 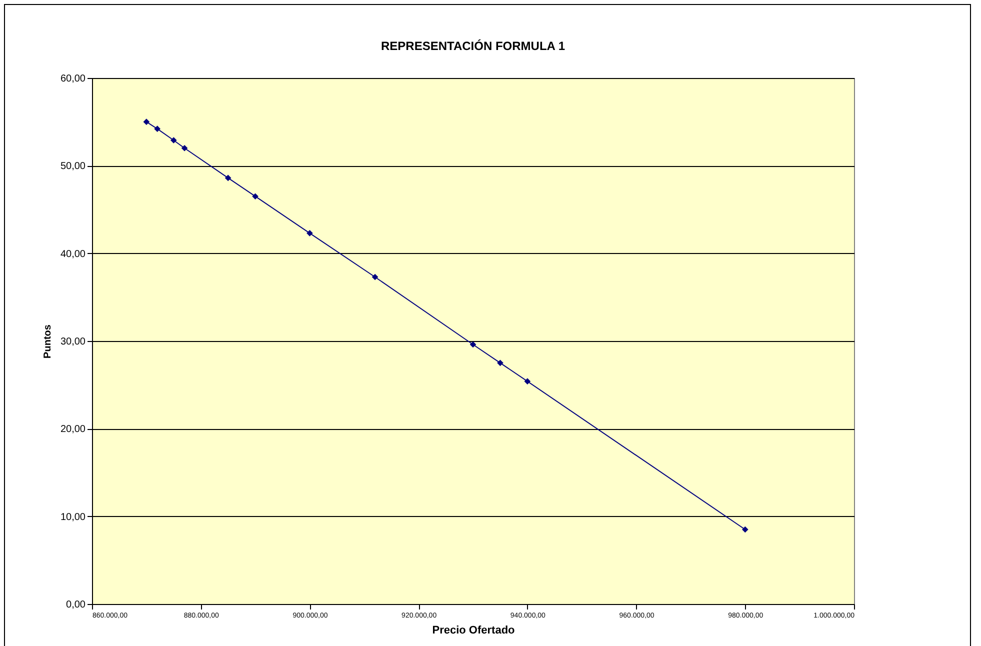 I want to click on y-tick-label: 30,00, so click(x=73, y=342).